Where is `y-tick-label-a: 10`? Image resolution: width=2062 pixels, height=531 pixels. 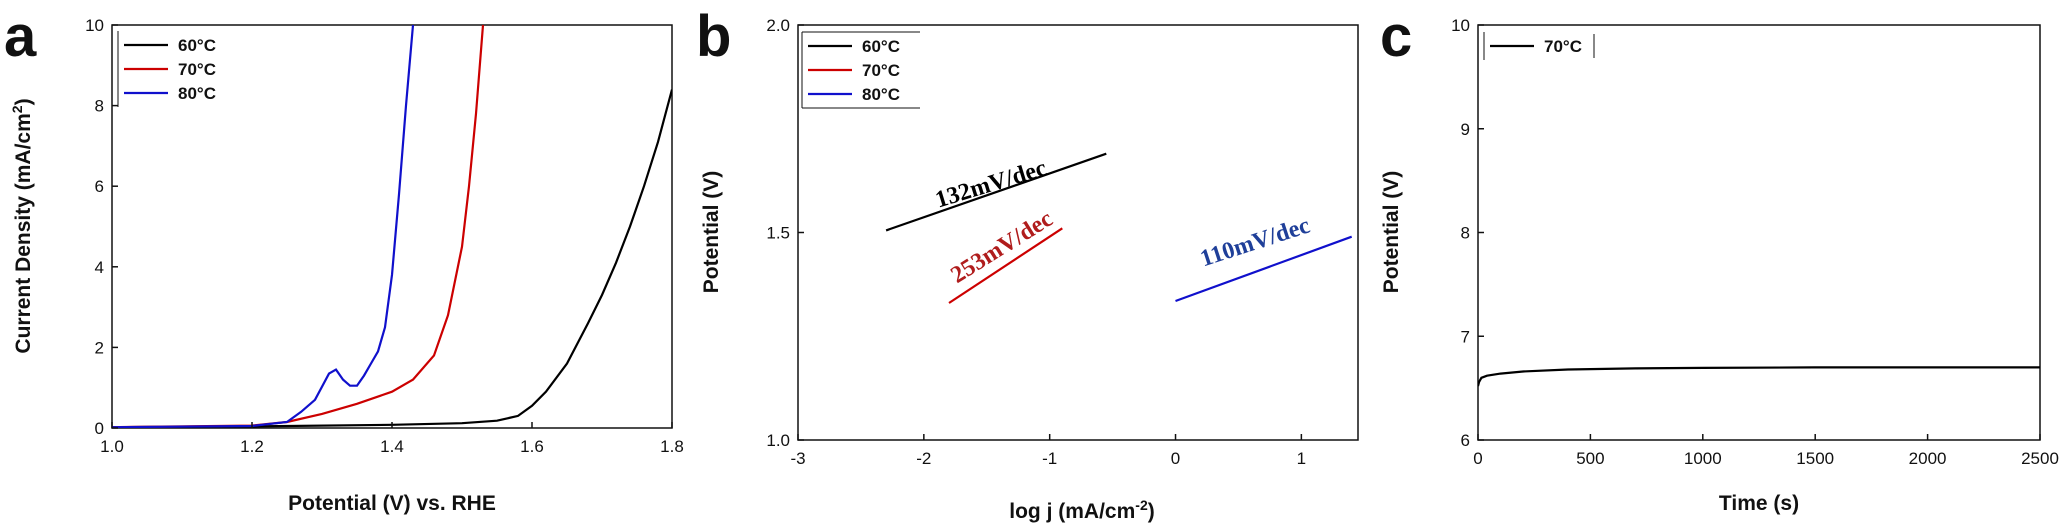
y-tick-label-a: 10 is located at coordinates (94, 25).